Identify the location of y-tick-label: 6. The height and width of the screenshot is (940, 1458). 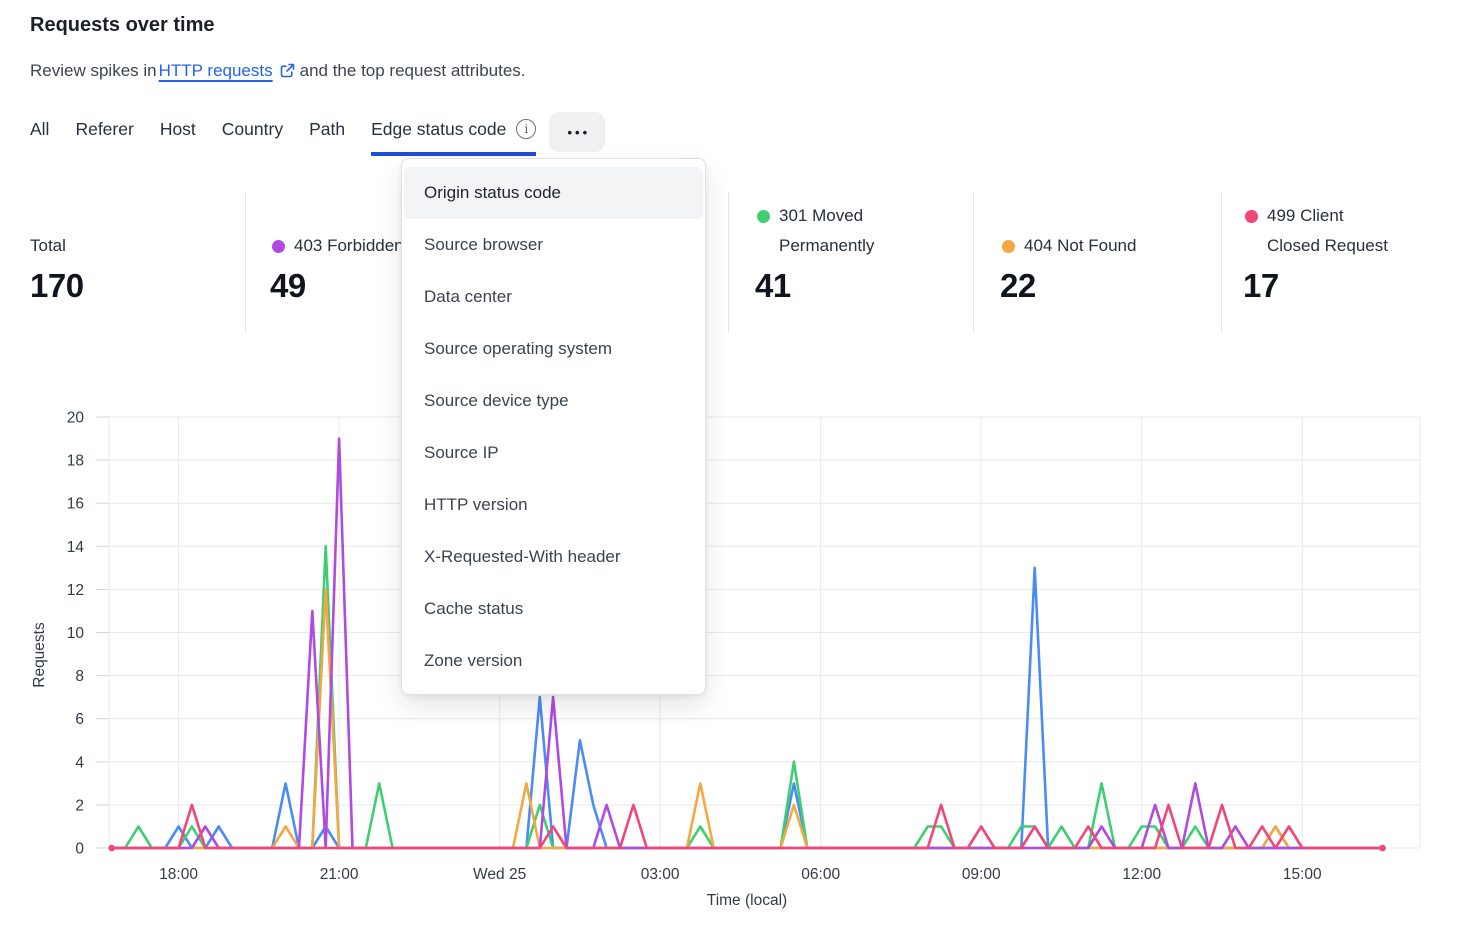
(79, 719).